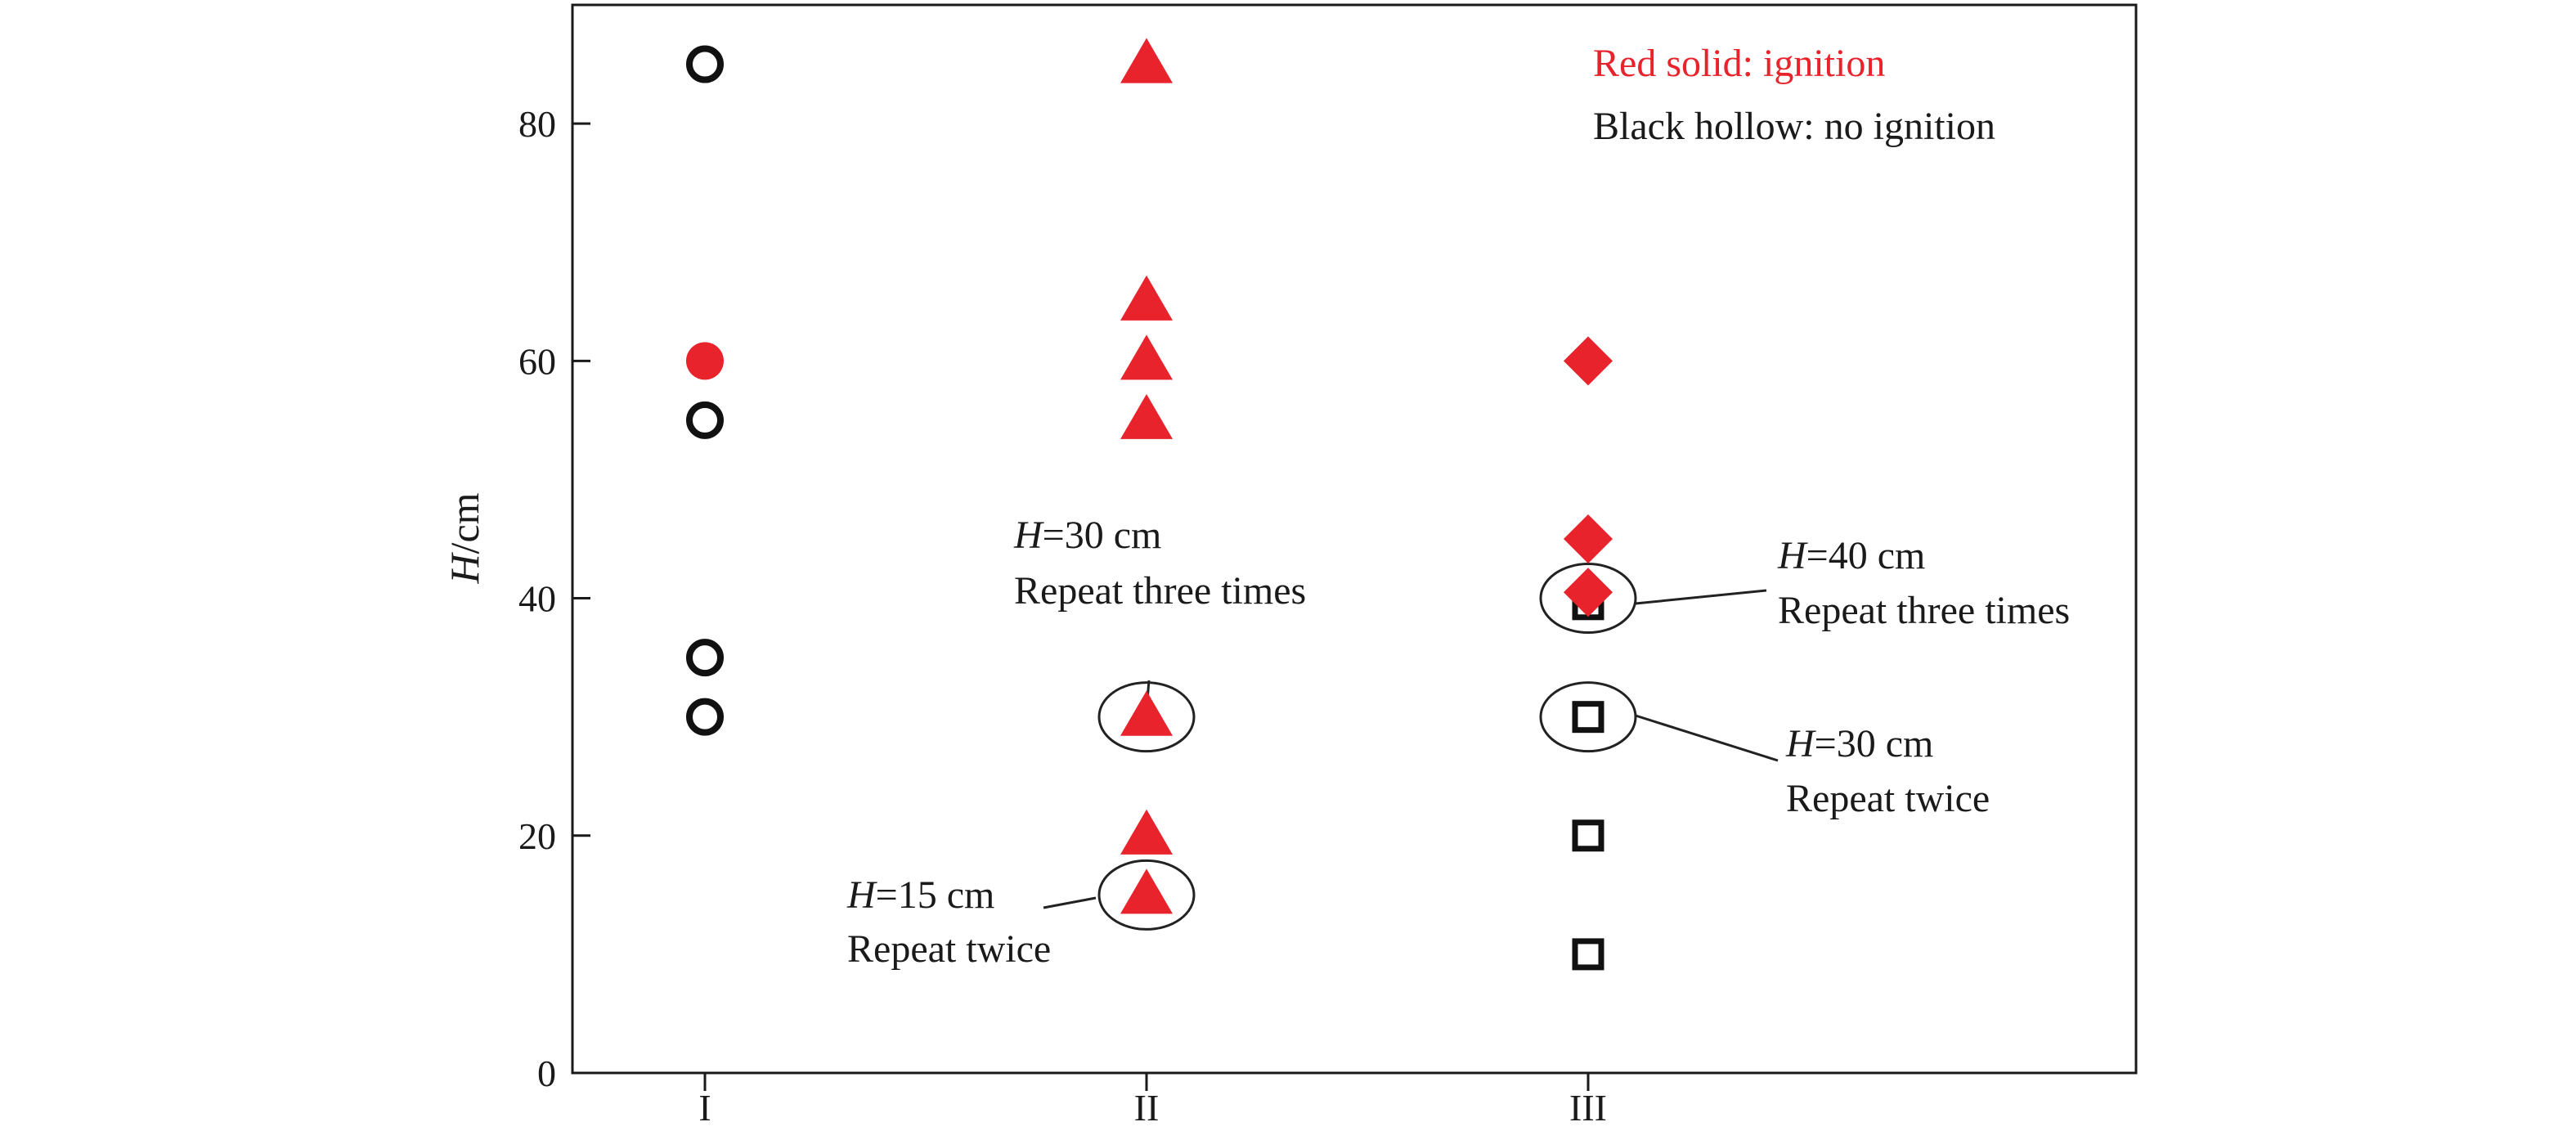 This screenshot has width=2576, height=1140. What do you see at coordinates (1866, 555) in the screenshot?
I see `annotation-iii-40-value-number: =40 cm` at bounding box center [1866, 555].